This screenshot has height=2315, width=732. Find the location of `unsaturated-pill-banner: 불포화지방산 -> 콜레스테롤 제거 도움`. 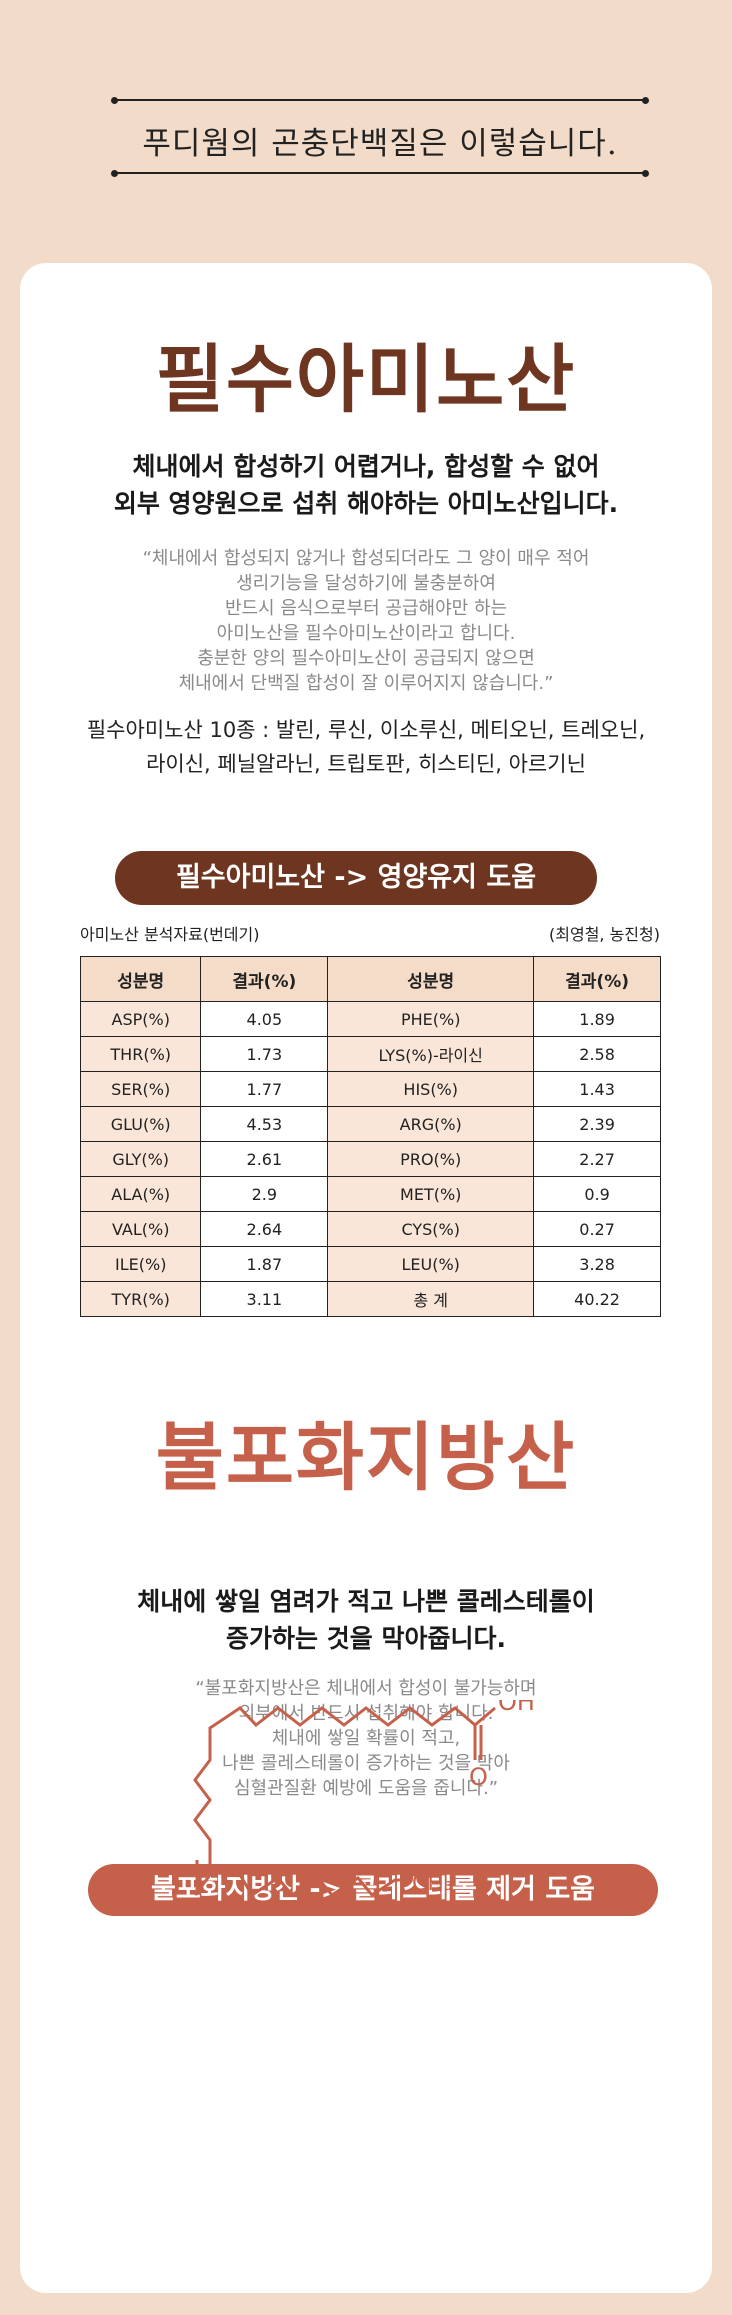

unsaturated-pill-banner: 불포화지방산 -> 콜레스테롤 제거 도움 is located at coordinates (373, 1890).